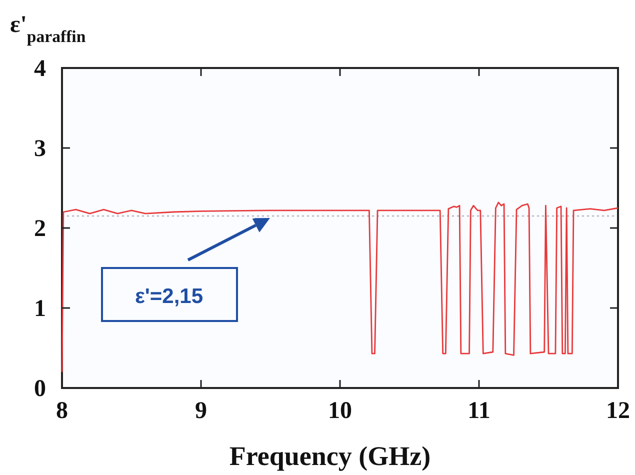 The width and height of the screenshot is (635, 475). Describe the element at coordinates (40, 309) in the screenshot. I see `y-tick-label: 1` at that location.